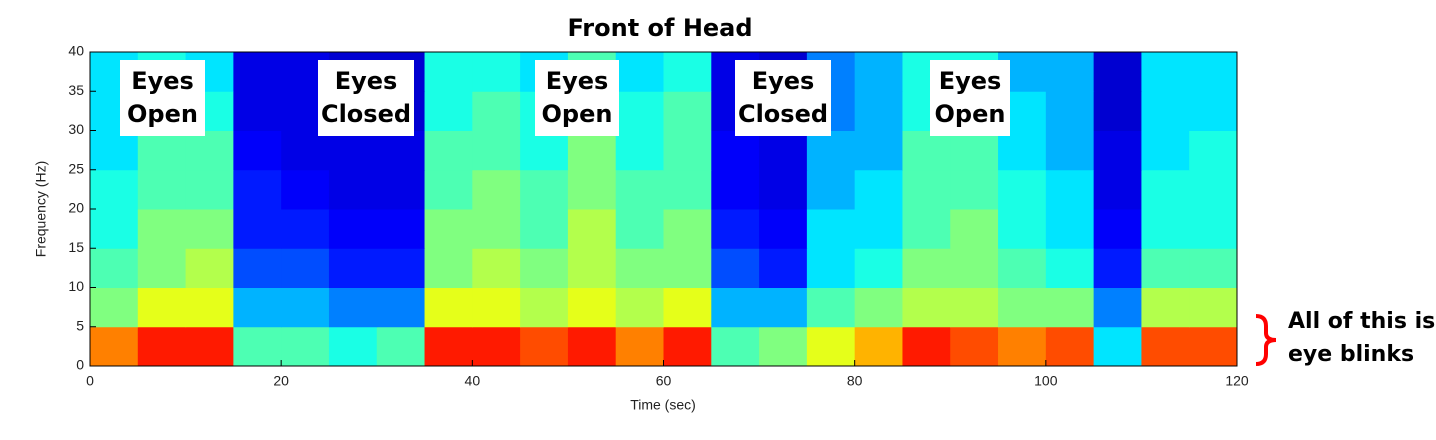 The image size is (1436, 440). Describe the element at coordinates (783, 114) in the screenshot. I see `annotation-text: Closed` at that location.